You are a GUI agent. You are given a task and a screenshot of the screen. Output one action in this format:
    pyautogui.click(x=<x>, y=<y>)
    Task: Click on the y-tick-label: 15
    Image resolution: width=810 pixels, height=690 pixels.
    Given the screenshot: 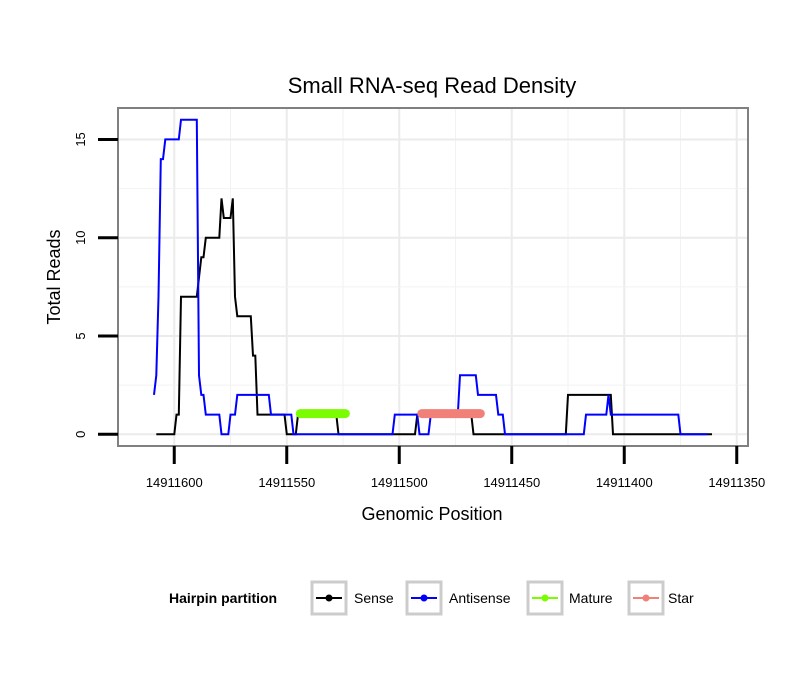 What is the action you would take?
    pyautogui.click(x=80, y=139)
    